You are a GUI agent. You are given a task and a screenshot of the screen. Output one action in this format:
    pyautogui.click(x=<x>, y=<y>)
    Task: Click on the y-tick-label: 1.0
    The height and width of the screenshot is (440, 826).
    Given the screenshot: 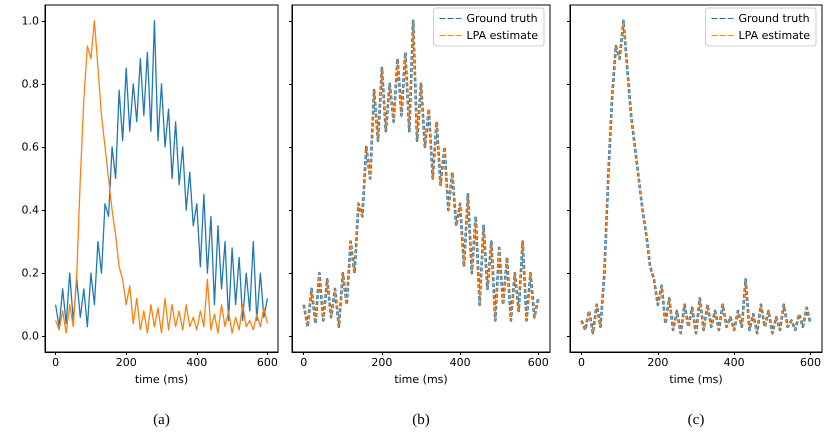 What is the action you would take?
    pyautogui.click(x=30, y=21)
    